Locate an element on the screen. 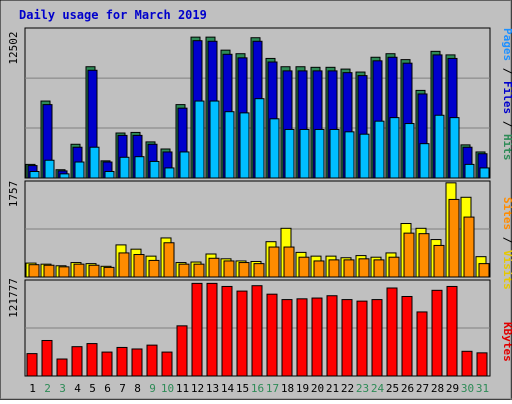 This screenshot has width=512, height=404. y-max-kbytes: 121777 is located at coordinates (13, 298).